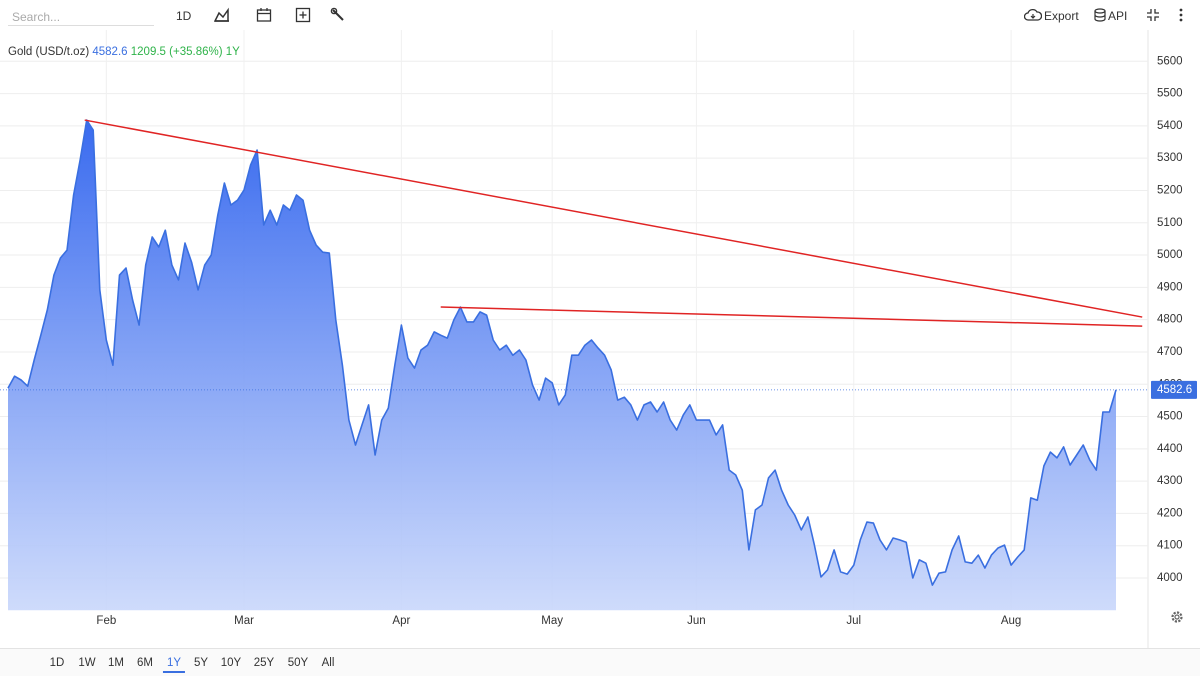 The width and height of the screenshot is (1200, 676). I want to click on change-percent: (+35.86%), so click(196, 52).